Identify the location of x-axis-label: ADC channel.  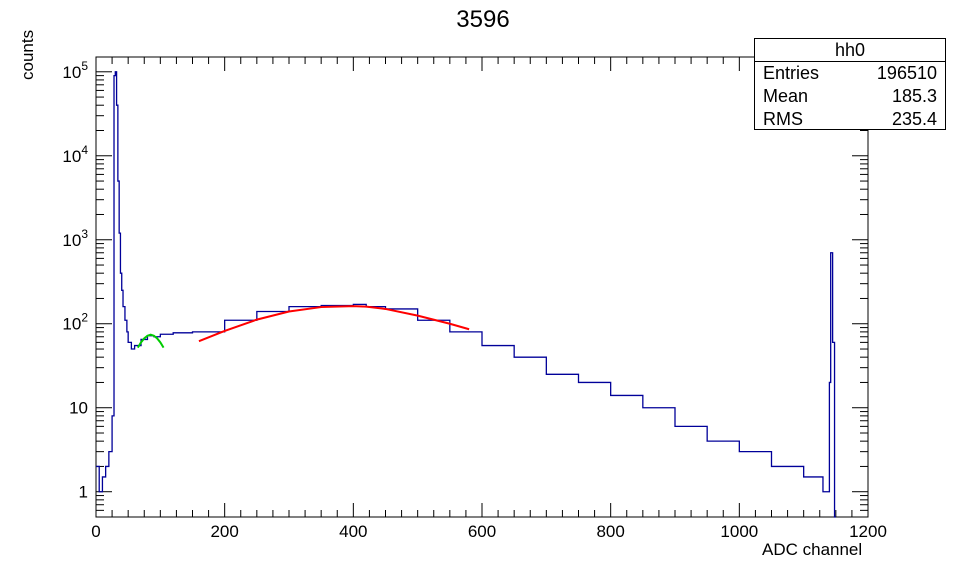
(812, 549).